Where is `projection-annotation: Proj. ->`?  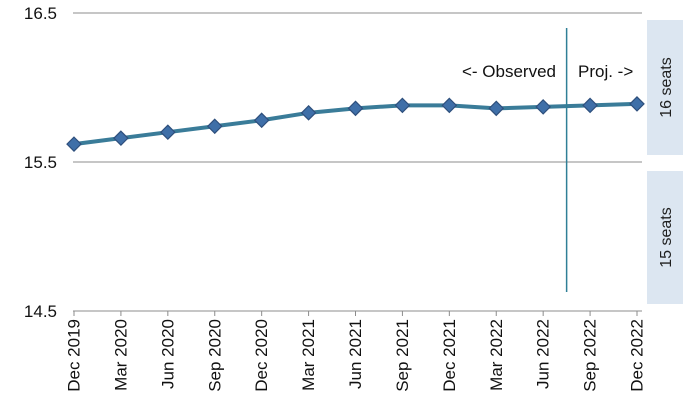
projection-annotation: Proj. -> is located at coordinates (605, 71).